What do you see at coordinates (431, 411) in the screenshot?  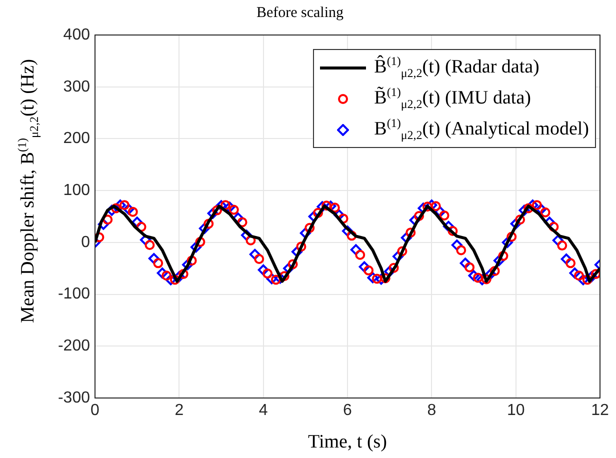 I see `x-tick-label: 8` at bounding box center [431, 411].